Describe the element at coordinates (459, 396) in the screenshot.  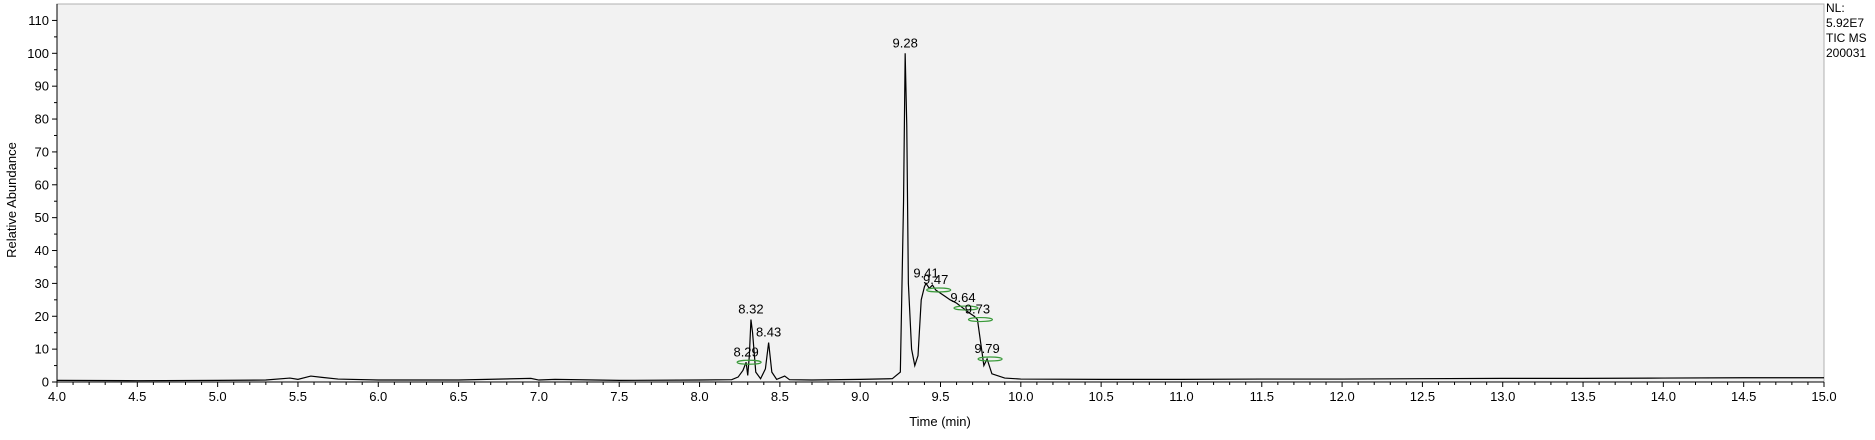
I see `x-tick-label: 6.5` at that location.